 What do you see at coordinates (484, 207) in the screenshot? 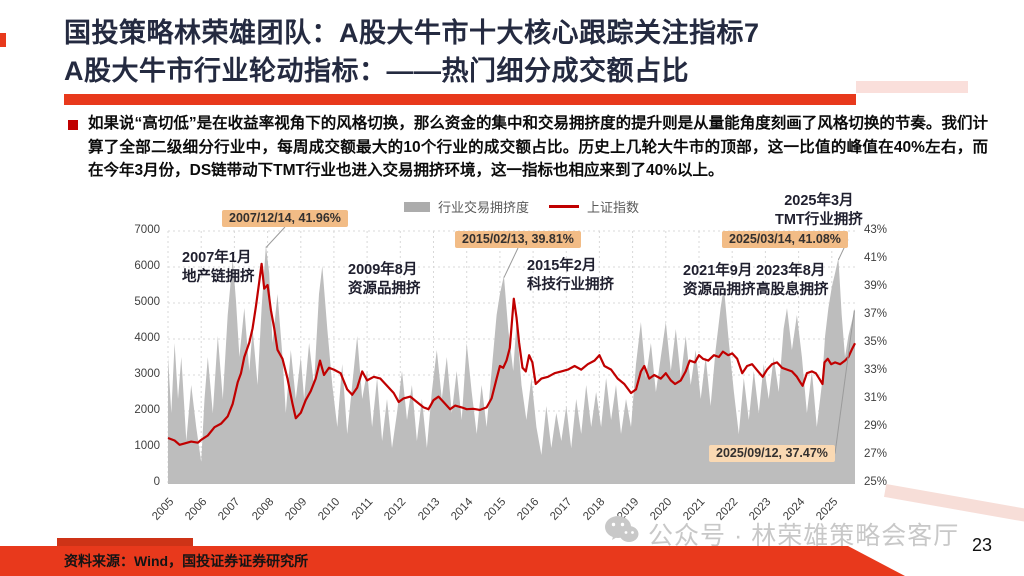
I see `legend-label-crowding: 行业交易拥挤度` at bounding box center [484, 207].